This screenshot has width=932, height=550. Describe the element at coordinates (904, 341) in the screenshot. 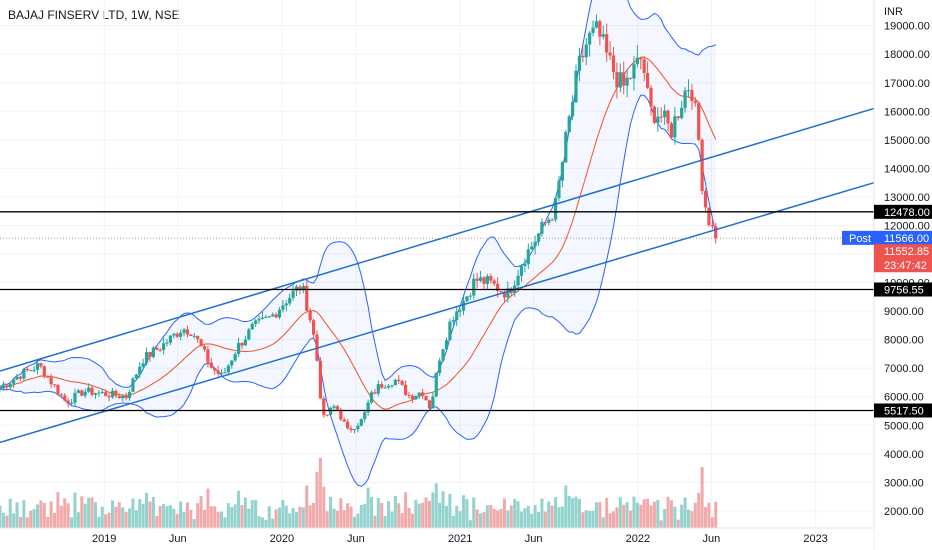

I see `price-tick-label: 8000.00` at that location.